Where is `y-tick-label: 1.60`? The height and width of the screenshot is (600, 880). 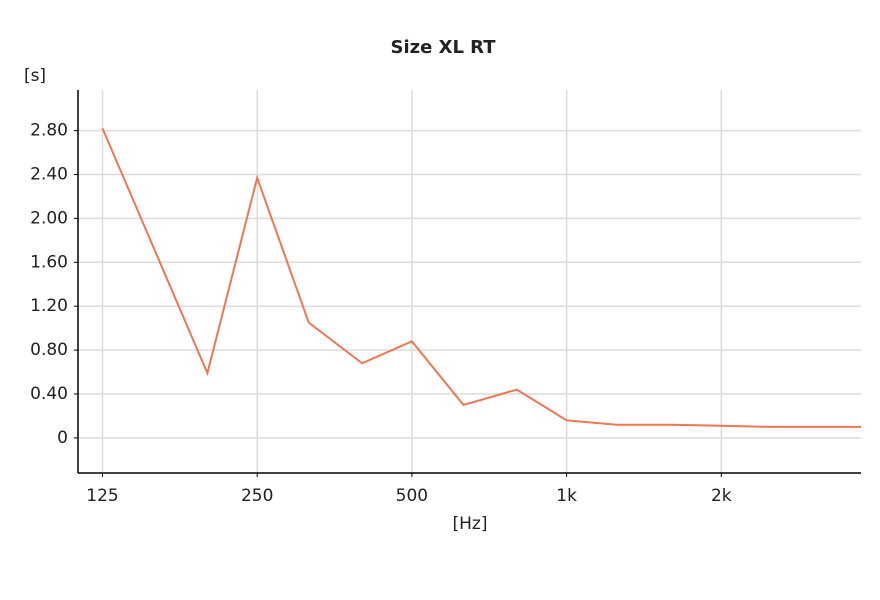
y-tick-label: 1.60 is located at coordinates (49, 262).